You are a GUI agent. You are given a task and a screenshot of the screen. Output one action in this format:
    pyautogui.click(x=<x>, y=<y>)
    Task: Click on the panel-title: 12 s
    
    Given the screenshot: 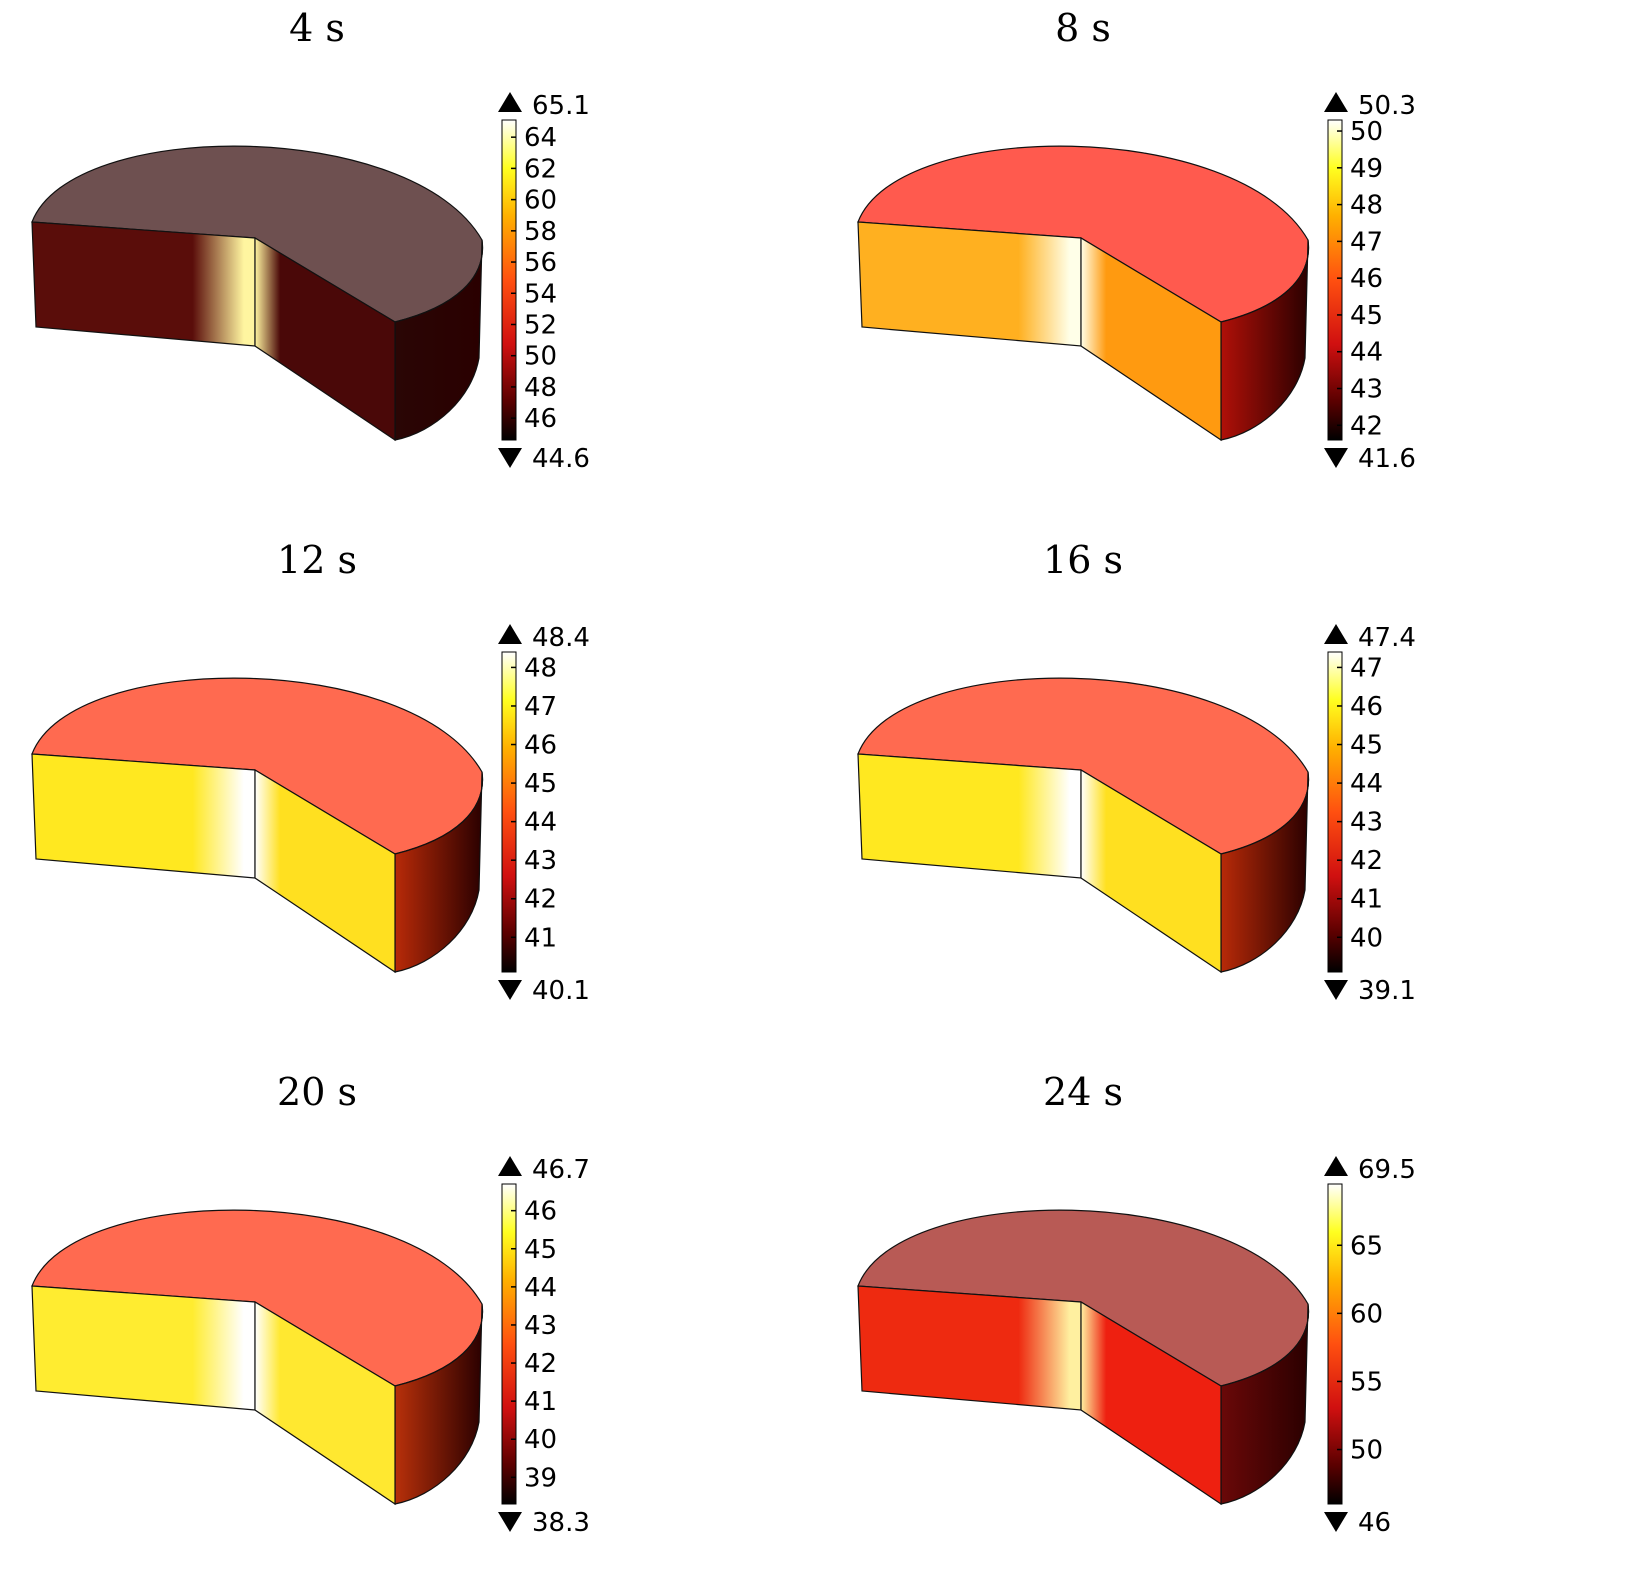 What is the action you would take?
    pyautogui.click(x=317, y=560)
    